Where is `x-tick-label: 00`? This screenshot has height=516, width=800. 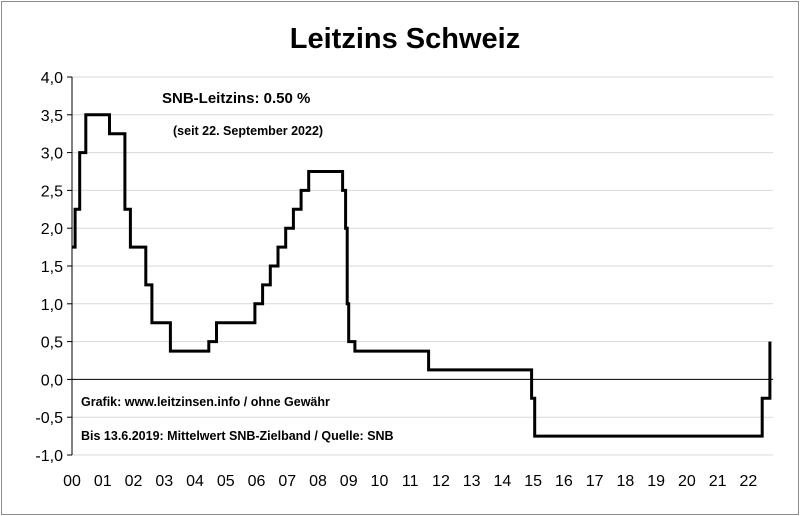 x-tick-label: 00 is located at coordinates (72, 481).